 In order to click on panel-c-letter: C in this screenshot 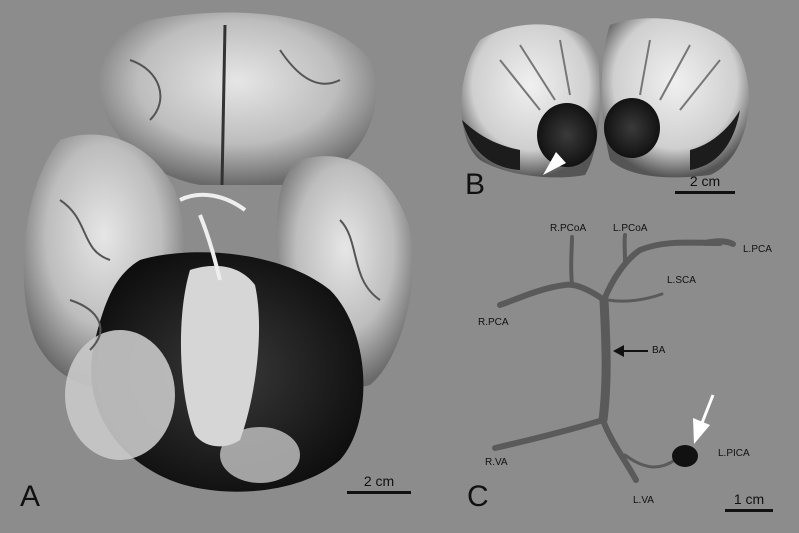, I will do `click(478, 496)`.